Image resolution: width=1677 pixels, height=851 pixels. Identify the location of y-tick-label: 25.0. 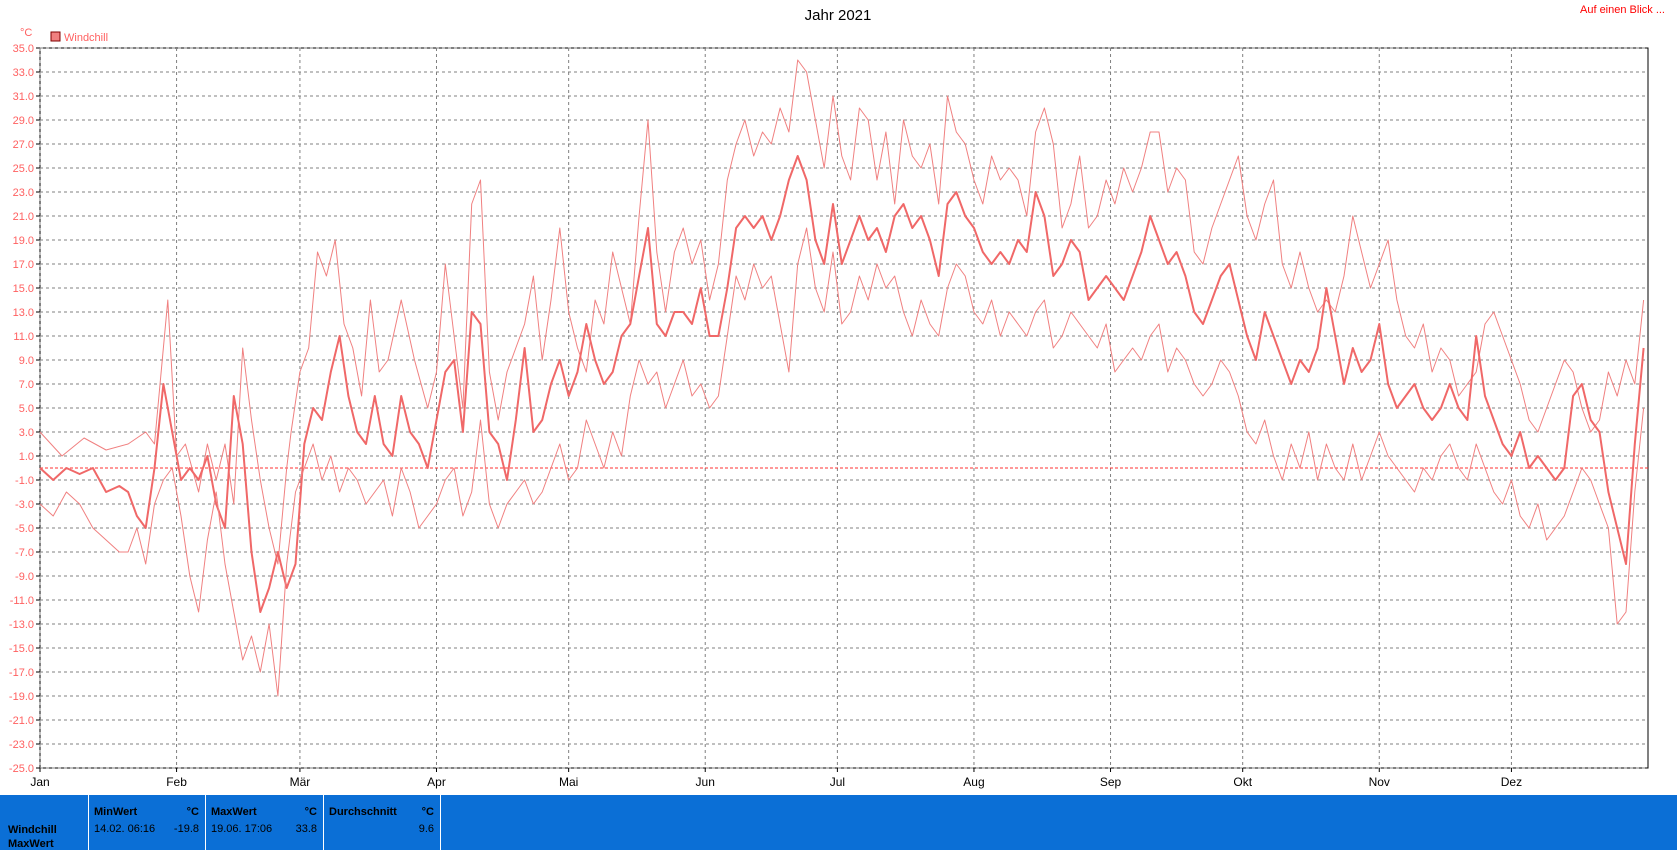
(23, 169).